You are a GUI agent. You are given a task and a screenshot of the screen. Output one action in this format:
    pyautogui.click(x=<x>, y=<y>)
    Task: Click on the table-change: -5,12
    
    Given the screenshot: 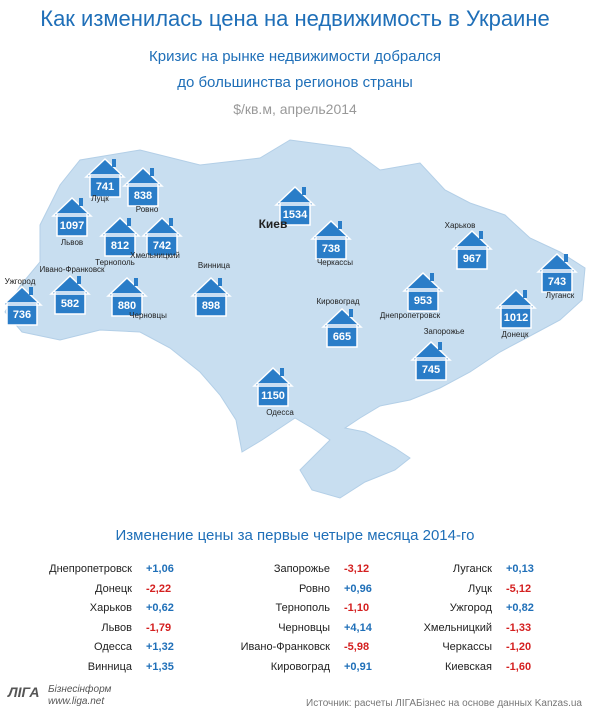 What is the action you would take?
    pyautogui.click(x=519, y=588)
    